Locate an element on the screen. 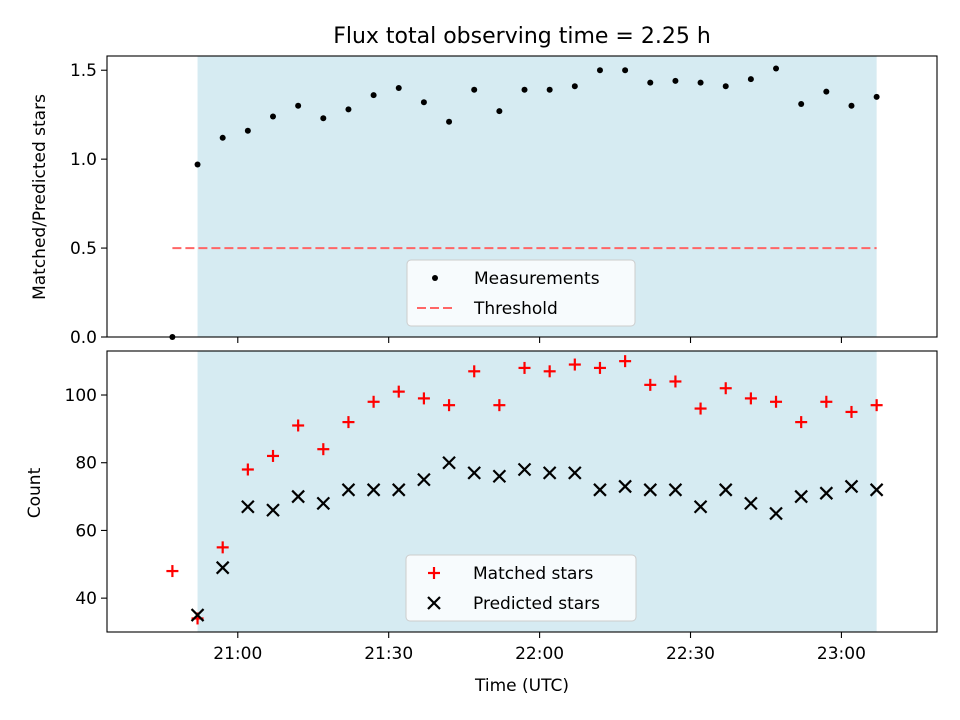 The image size is (960, 720). top-y-tick-label-1: 0.5 is located at coordinates (83, 249).